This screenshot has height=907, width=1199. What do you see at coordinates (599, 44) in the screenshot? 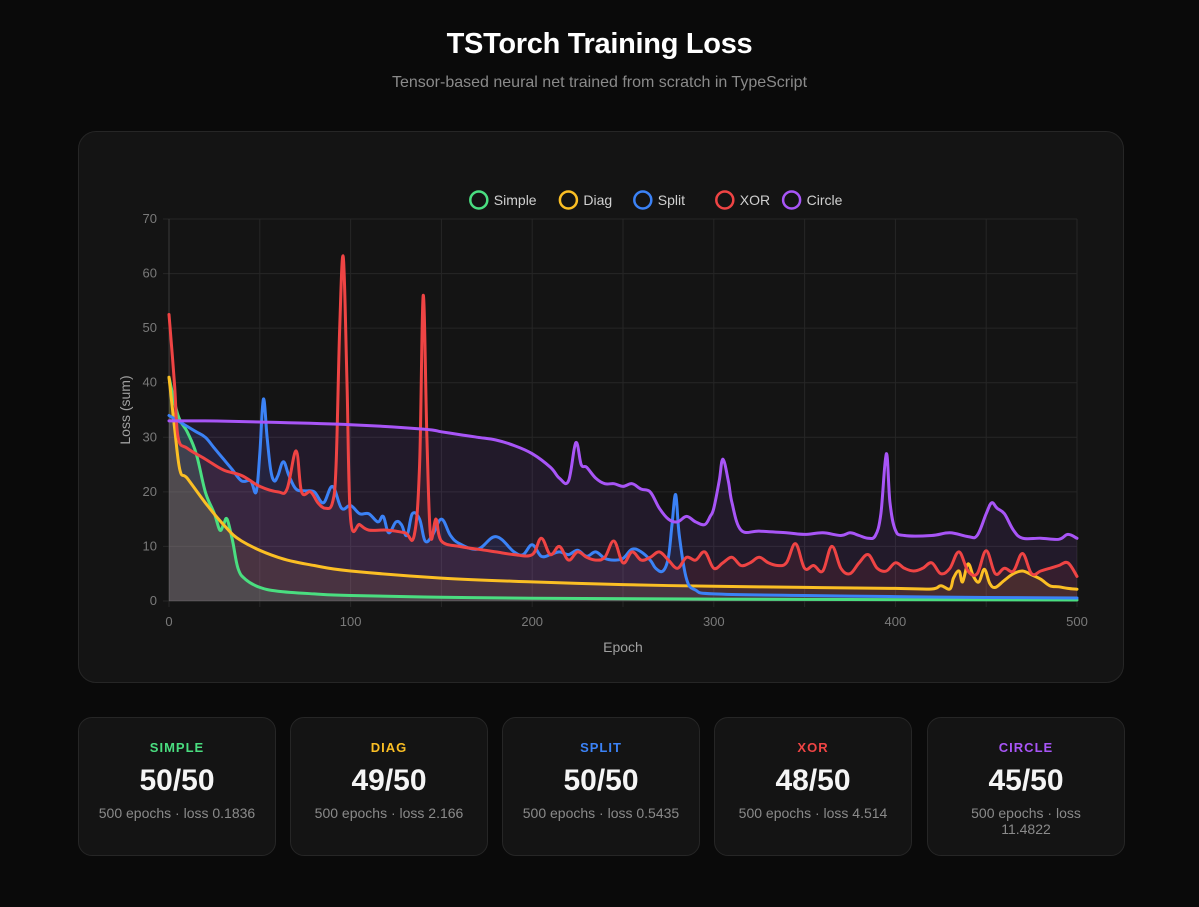
I see `page-title: TSTorch Training Loss` at bounding box center [599, 44].